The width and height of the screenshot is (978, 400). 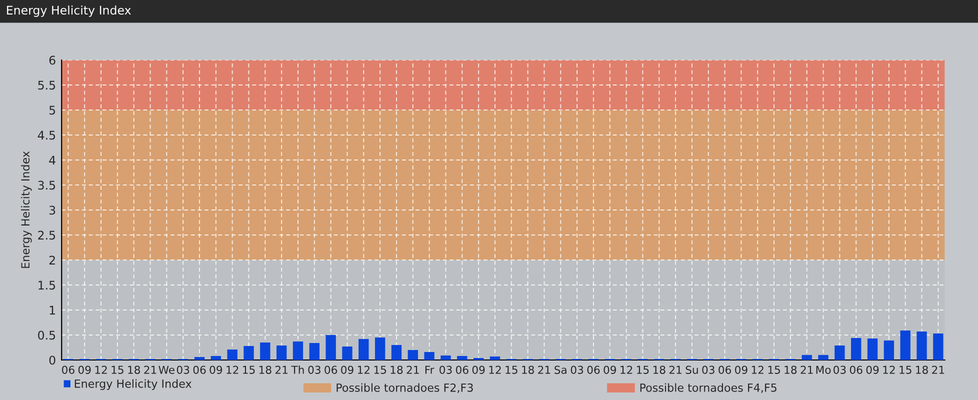 I want to click on y-tick-label: 3, so click(x=52, y=210).